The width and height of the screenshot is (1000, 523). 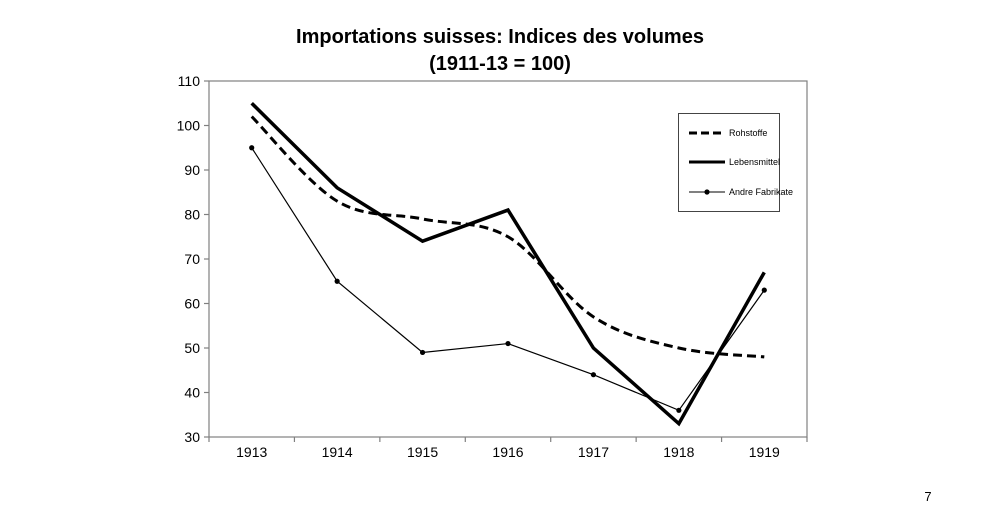 I want to click on legend-item-rohstoffe: Rohstoffe, so click(x=733, y=133).